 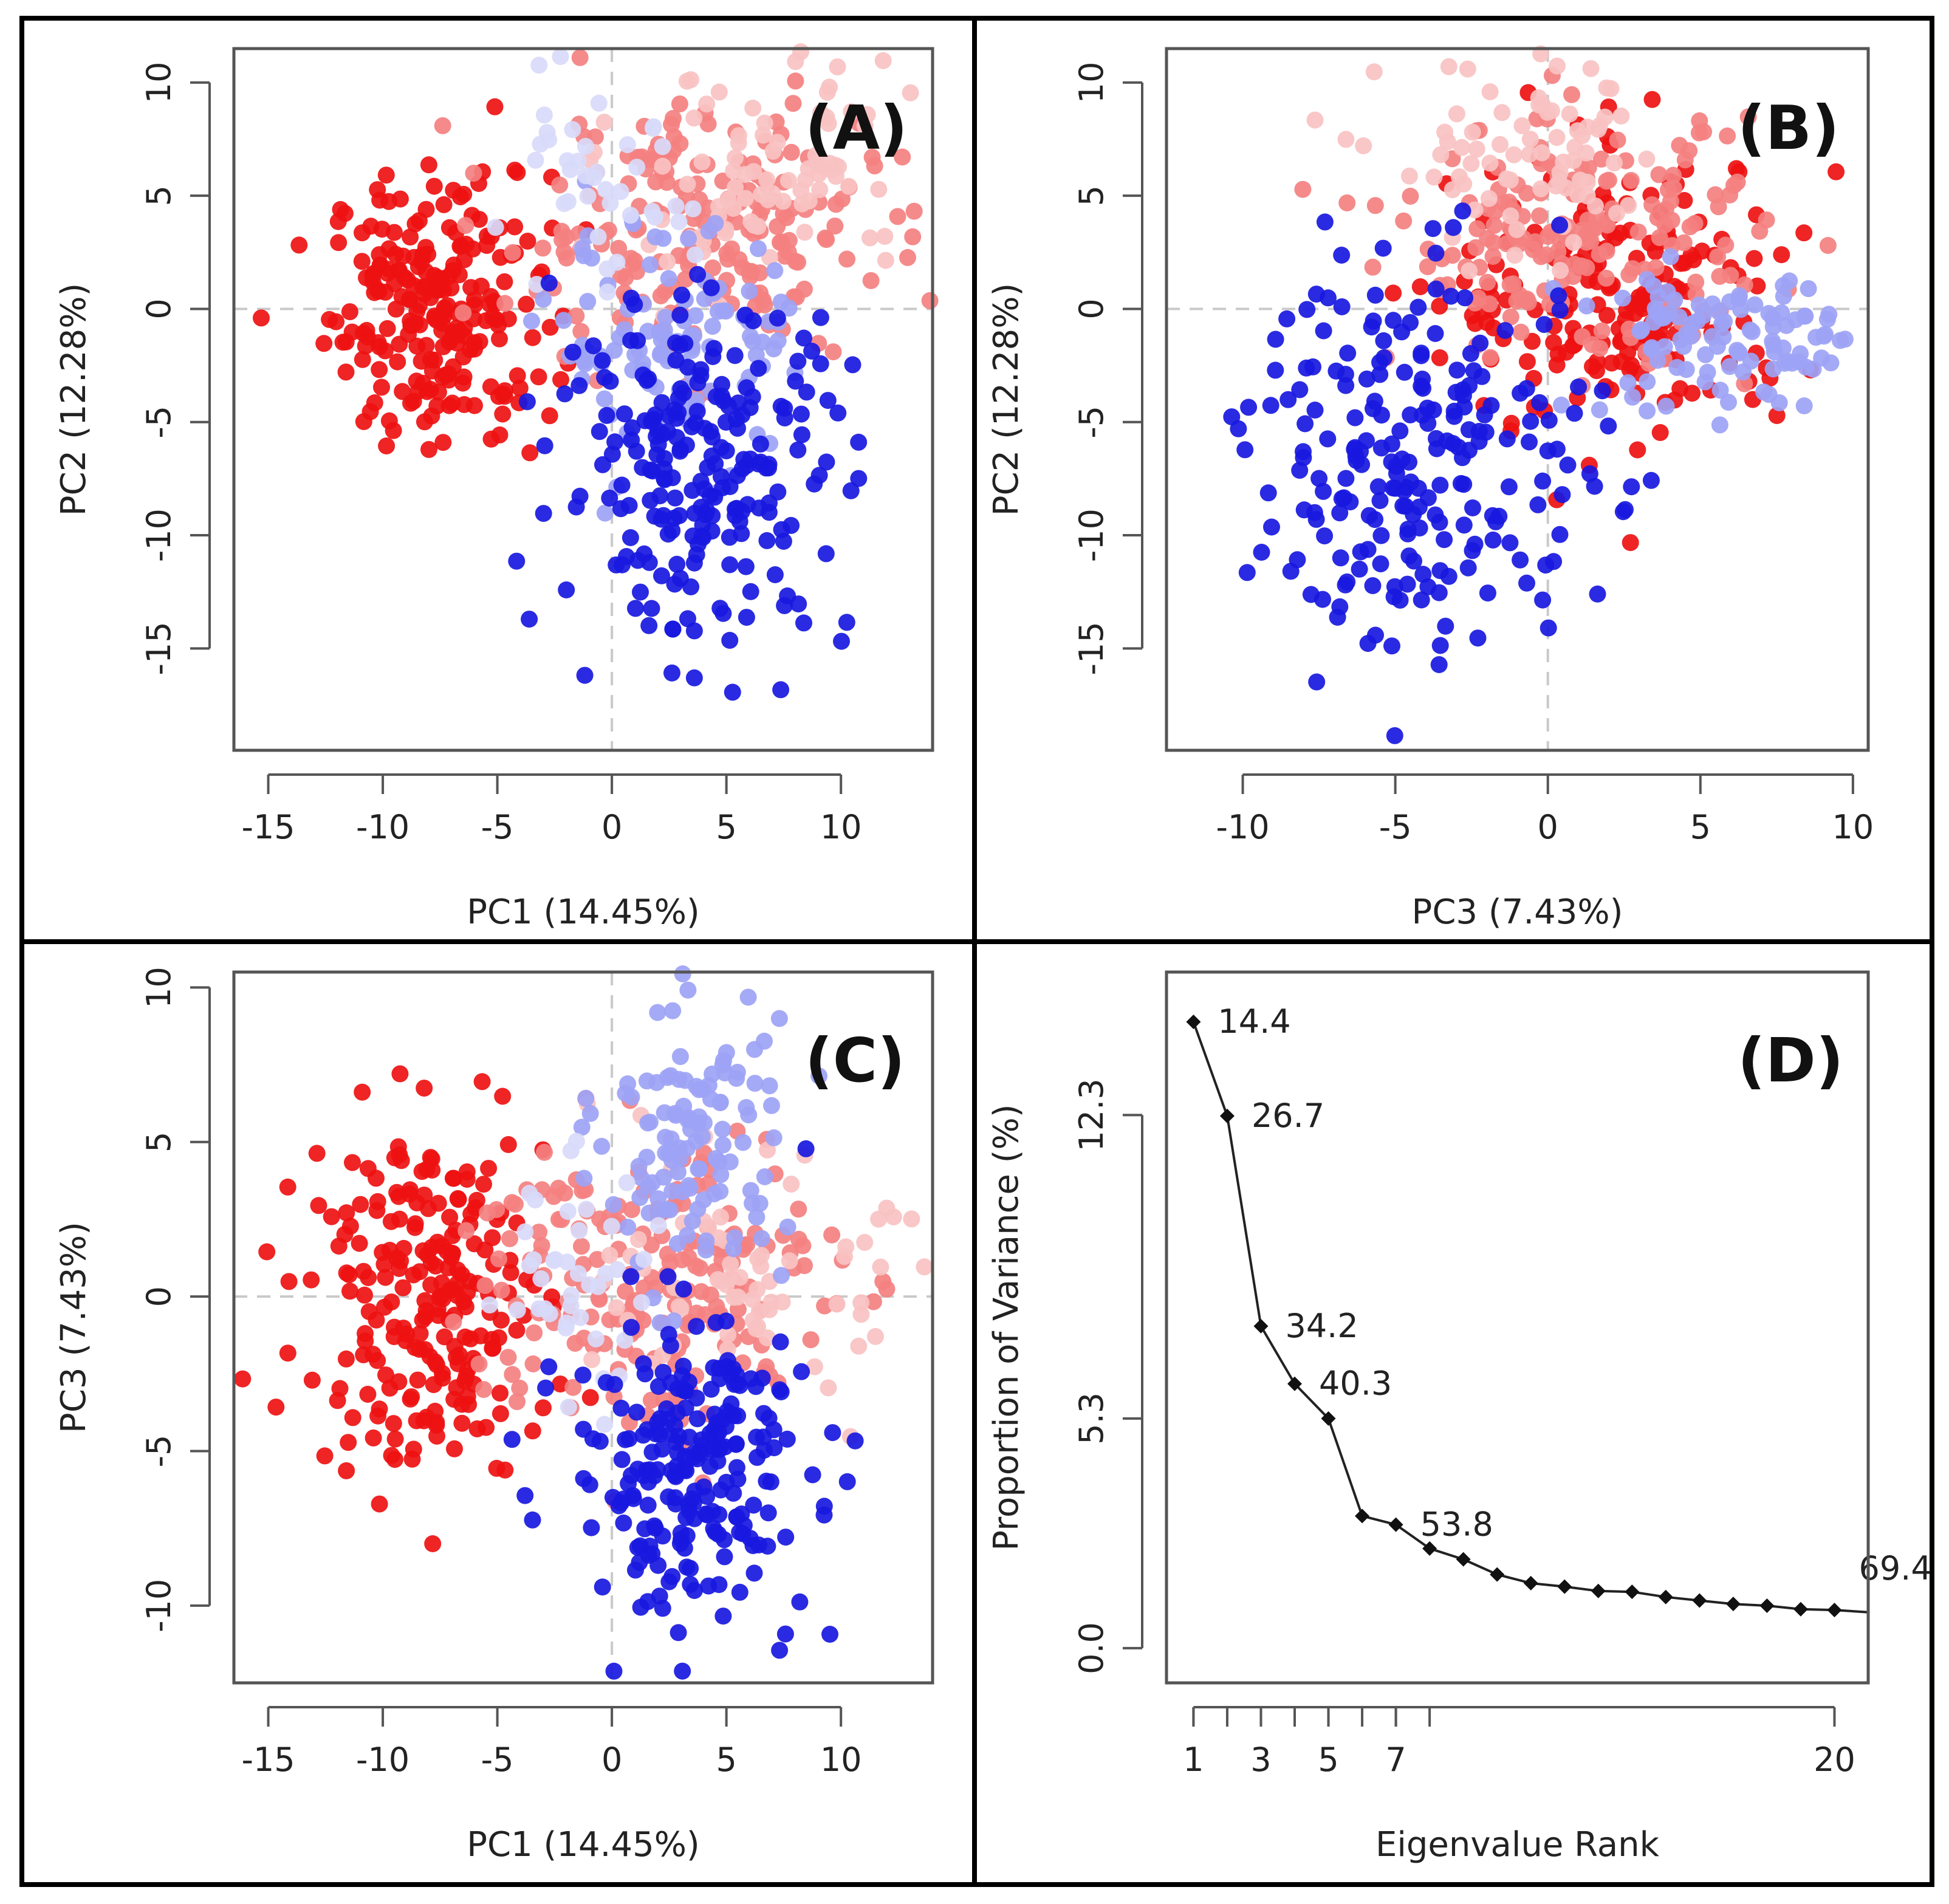 I want to click on x-tick-label: 5, so click(x=1328, y=1760).